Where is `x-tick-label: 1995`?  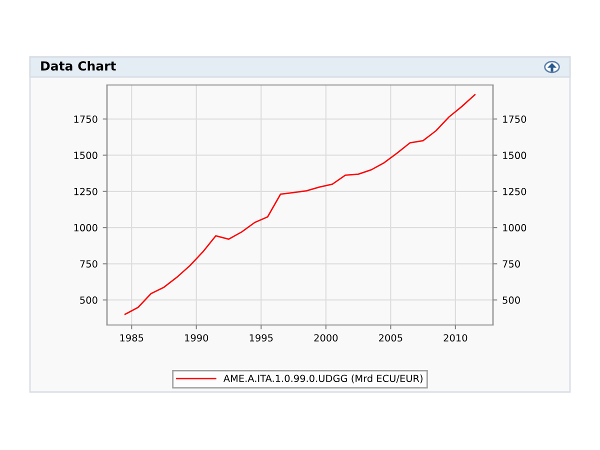
x-tick-label: 1995 is located at coordinates (261, 338).